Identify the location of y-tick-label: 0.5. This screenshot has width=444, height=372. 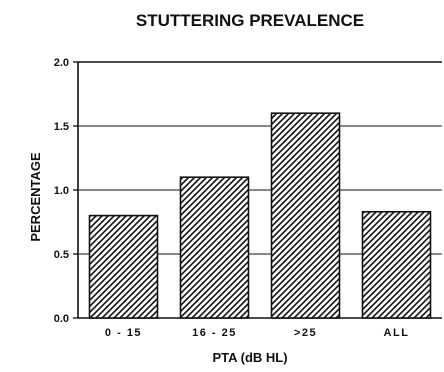
(61, 255).